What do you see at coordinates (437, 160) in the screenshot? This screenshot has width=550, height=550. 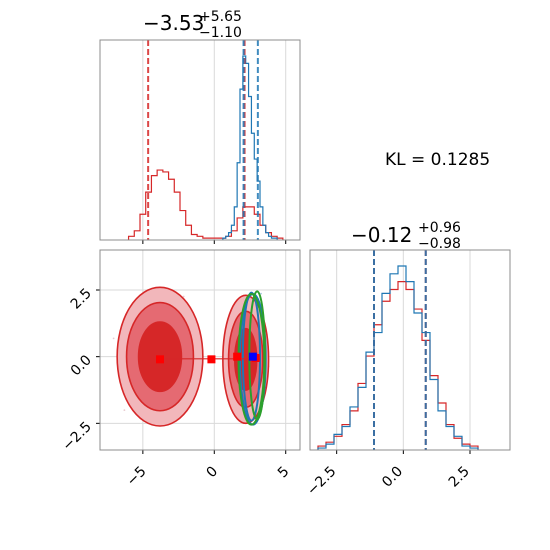 I see `kl-label: KL = 0.1285` at bounding box center [437, 160].